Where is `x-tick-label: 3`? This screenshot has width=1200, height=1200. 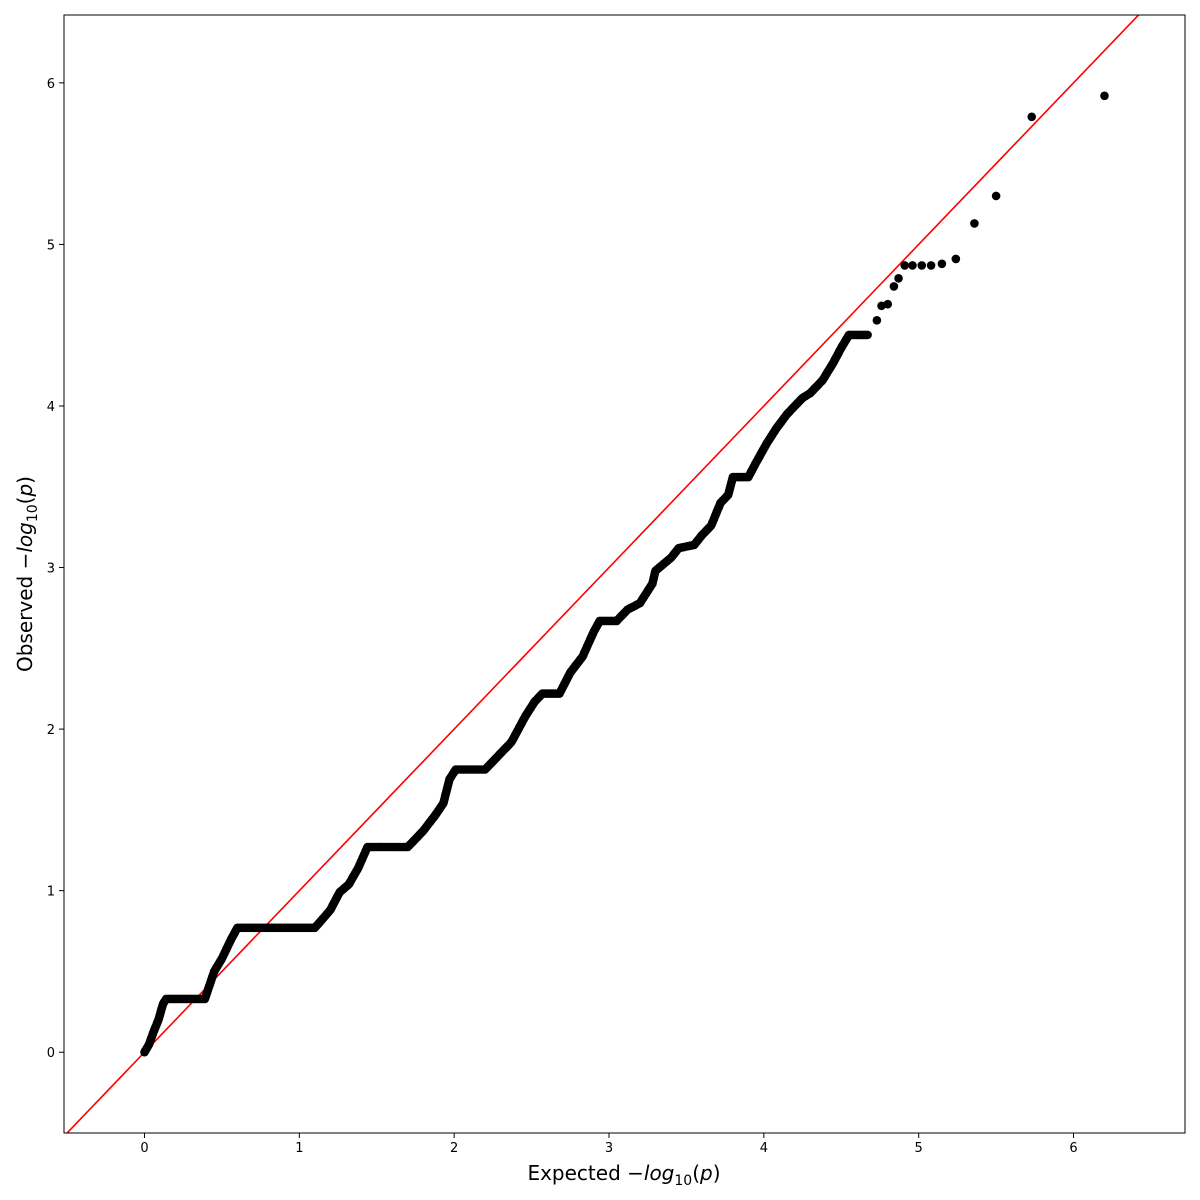 x-tick-label: 3 is located at coordinates (609, 1148).